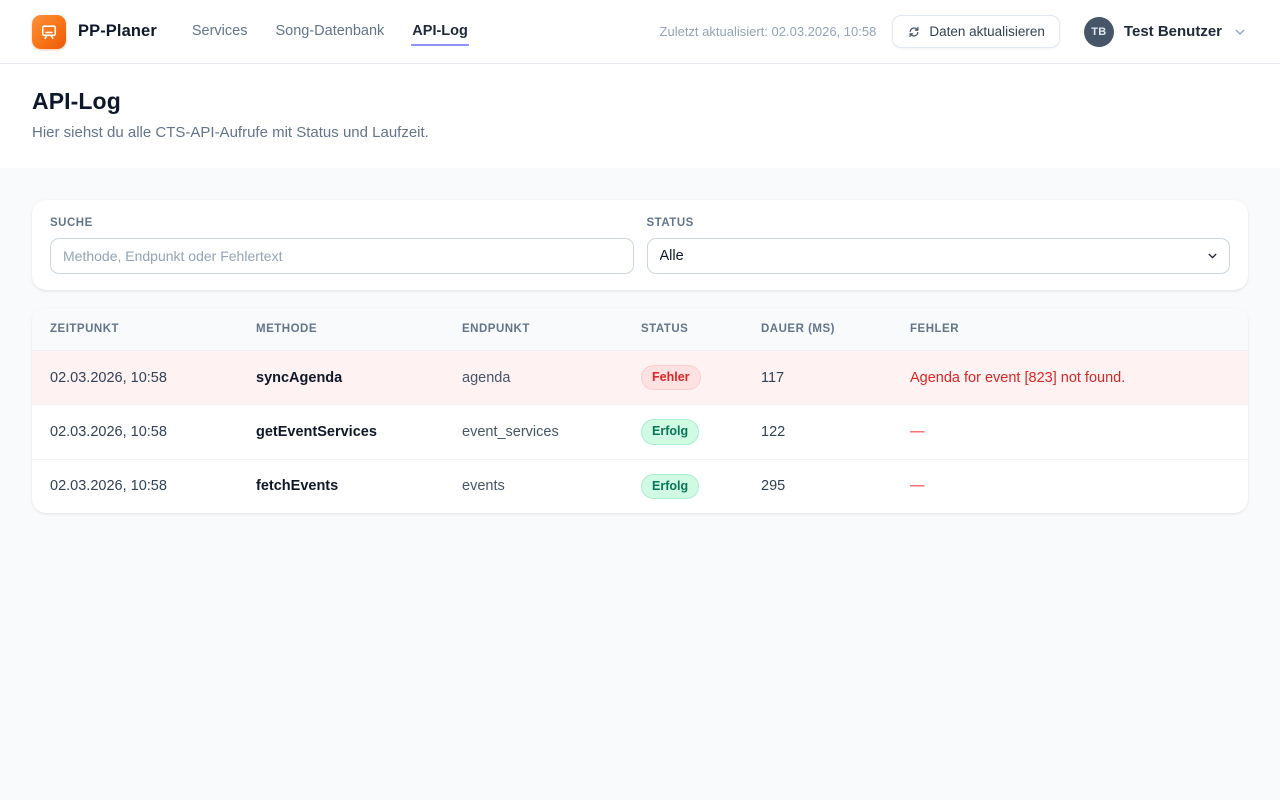  What do you see at coordinates (819, 378) in the screenshot?
I see `cell-dauer: 117` at bounding box center [819, 378].